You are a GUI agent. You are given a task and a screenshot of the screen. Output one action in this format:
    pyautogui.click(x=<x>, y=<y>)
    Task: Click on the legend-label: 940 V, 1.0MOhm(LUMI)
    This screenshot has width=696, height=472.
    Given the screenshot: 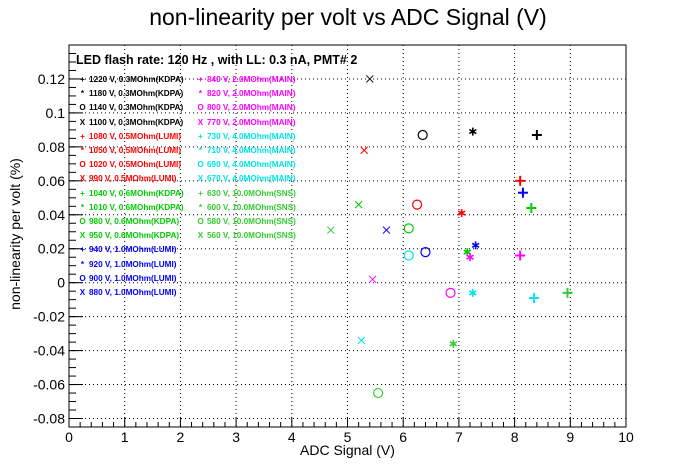 What is the action you would take?
    pyautogui.click(x=133, y=250)
    